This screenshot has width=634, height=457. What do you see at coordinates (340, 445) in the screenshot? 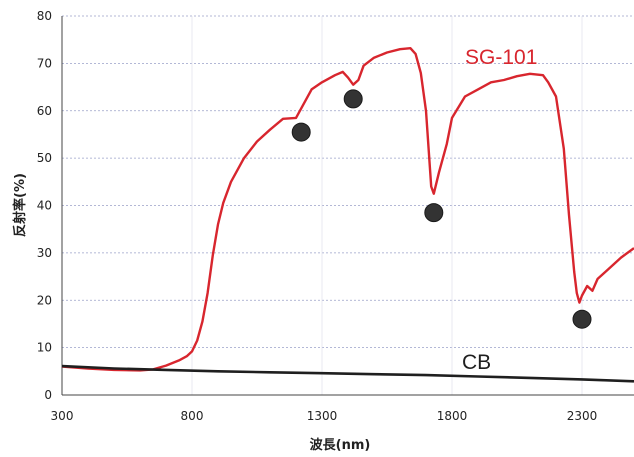
I see `x-axis-title: 波長(nm)` at bounding box center [340, 445].